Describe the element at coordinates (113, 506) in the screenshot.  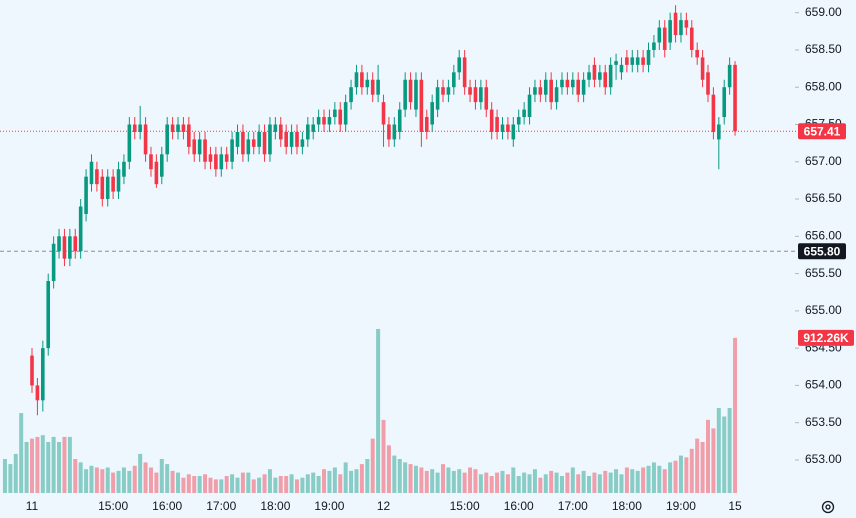
I see `x-tick-label: 15:00` at that location.